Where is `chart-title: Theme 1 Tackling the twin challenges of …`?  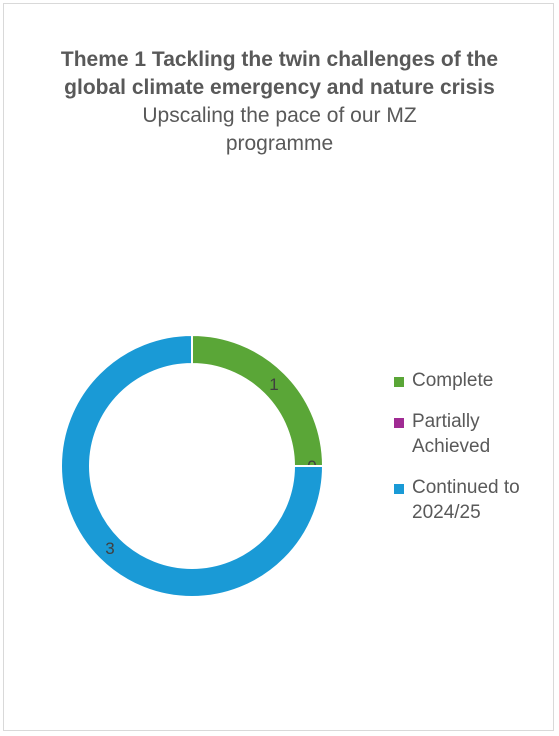
chart-title: Theme 1 Tackling the twin challenges of … is located at coordinates (279, 73).